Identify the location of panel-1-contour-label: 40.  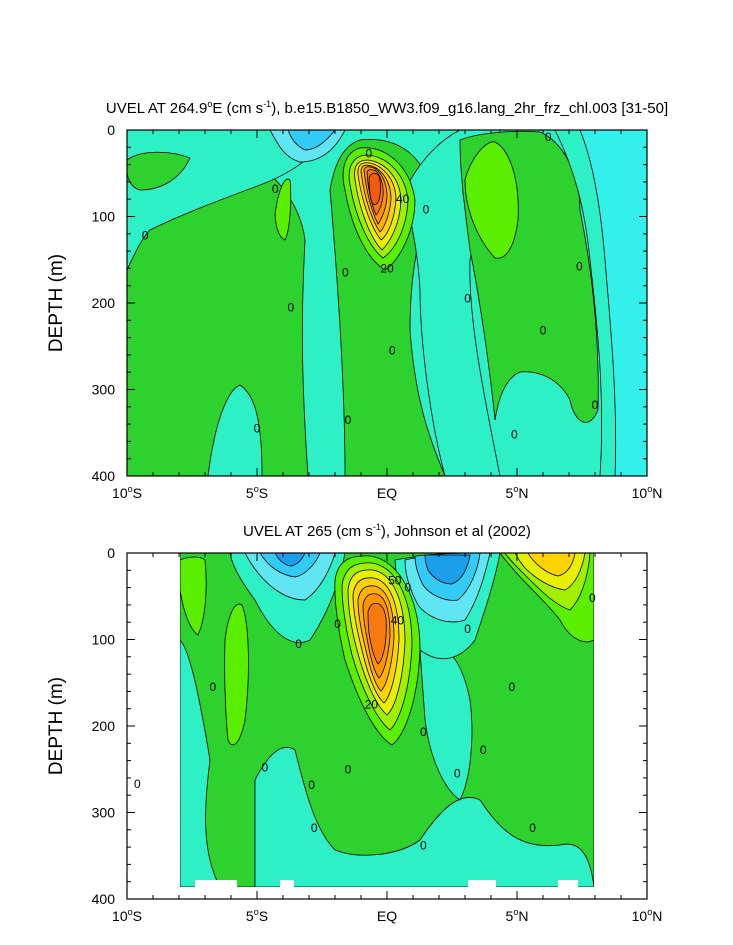
(403, 199).